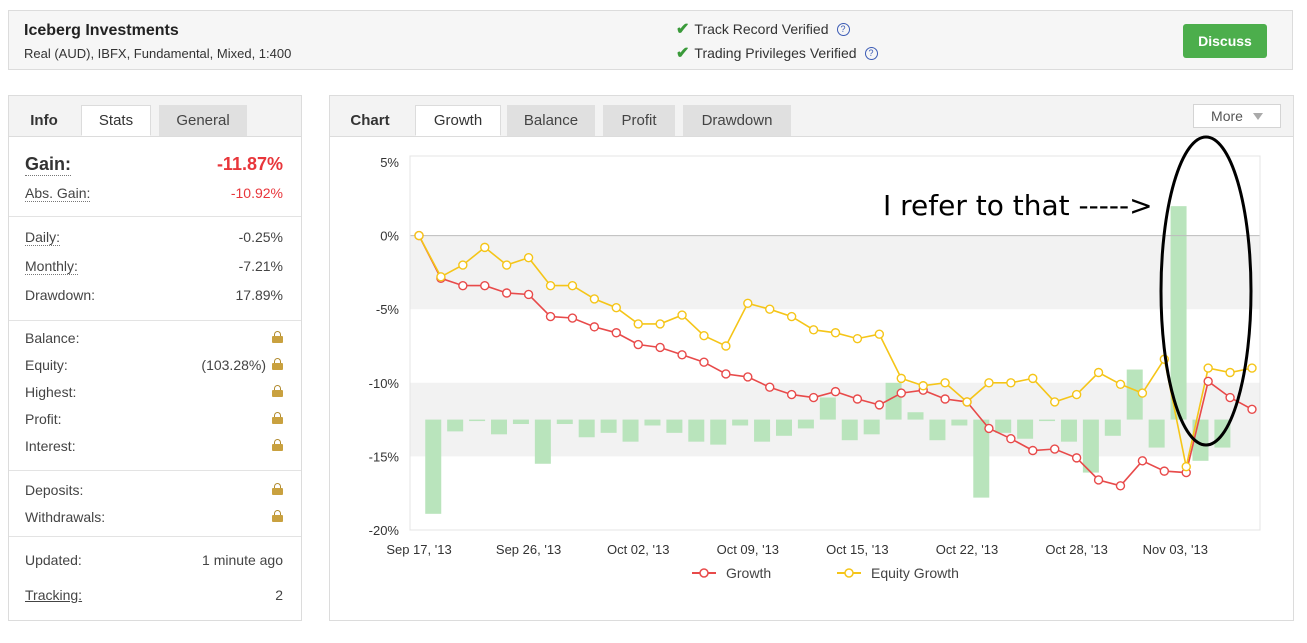  What do you see at coordinates (43, 419) in the screenshot?
I see `profit-label: Profit:` at bounding box center [43, 419].